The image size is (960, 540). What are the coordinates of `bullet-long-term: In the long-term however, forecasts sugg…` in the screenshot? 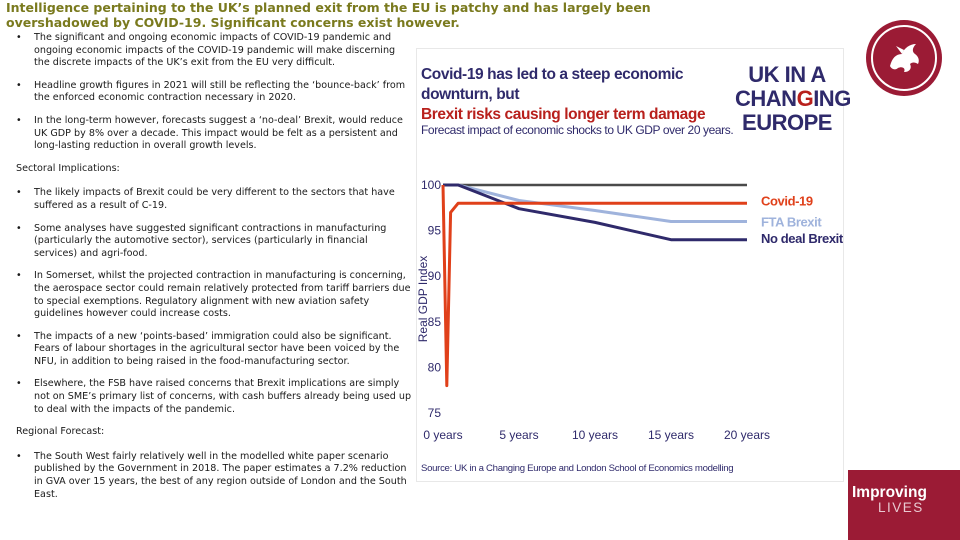 It's located at (214, 134).